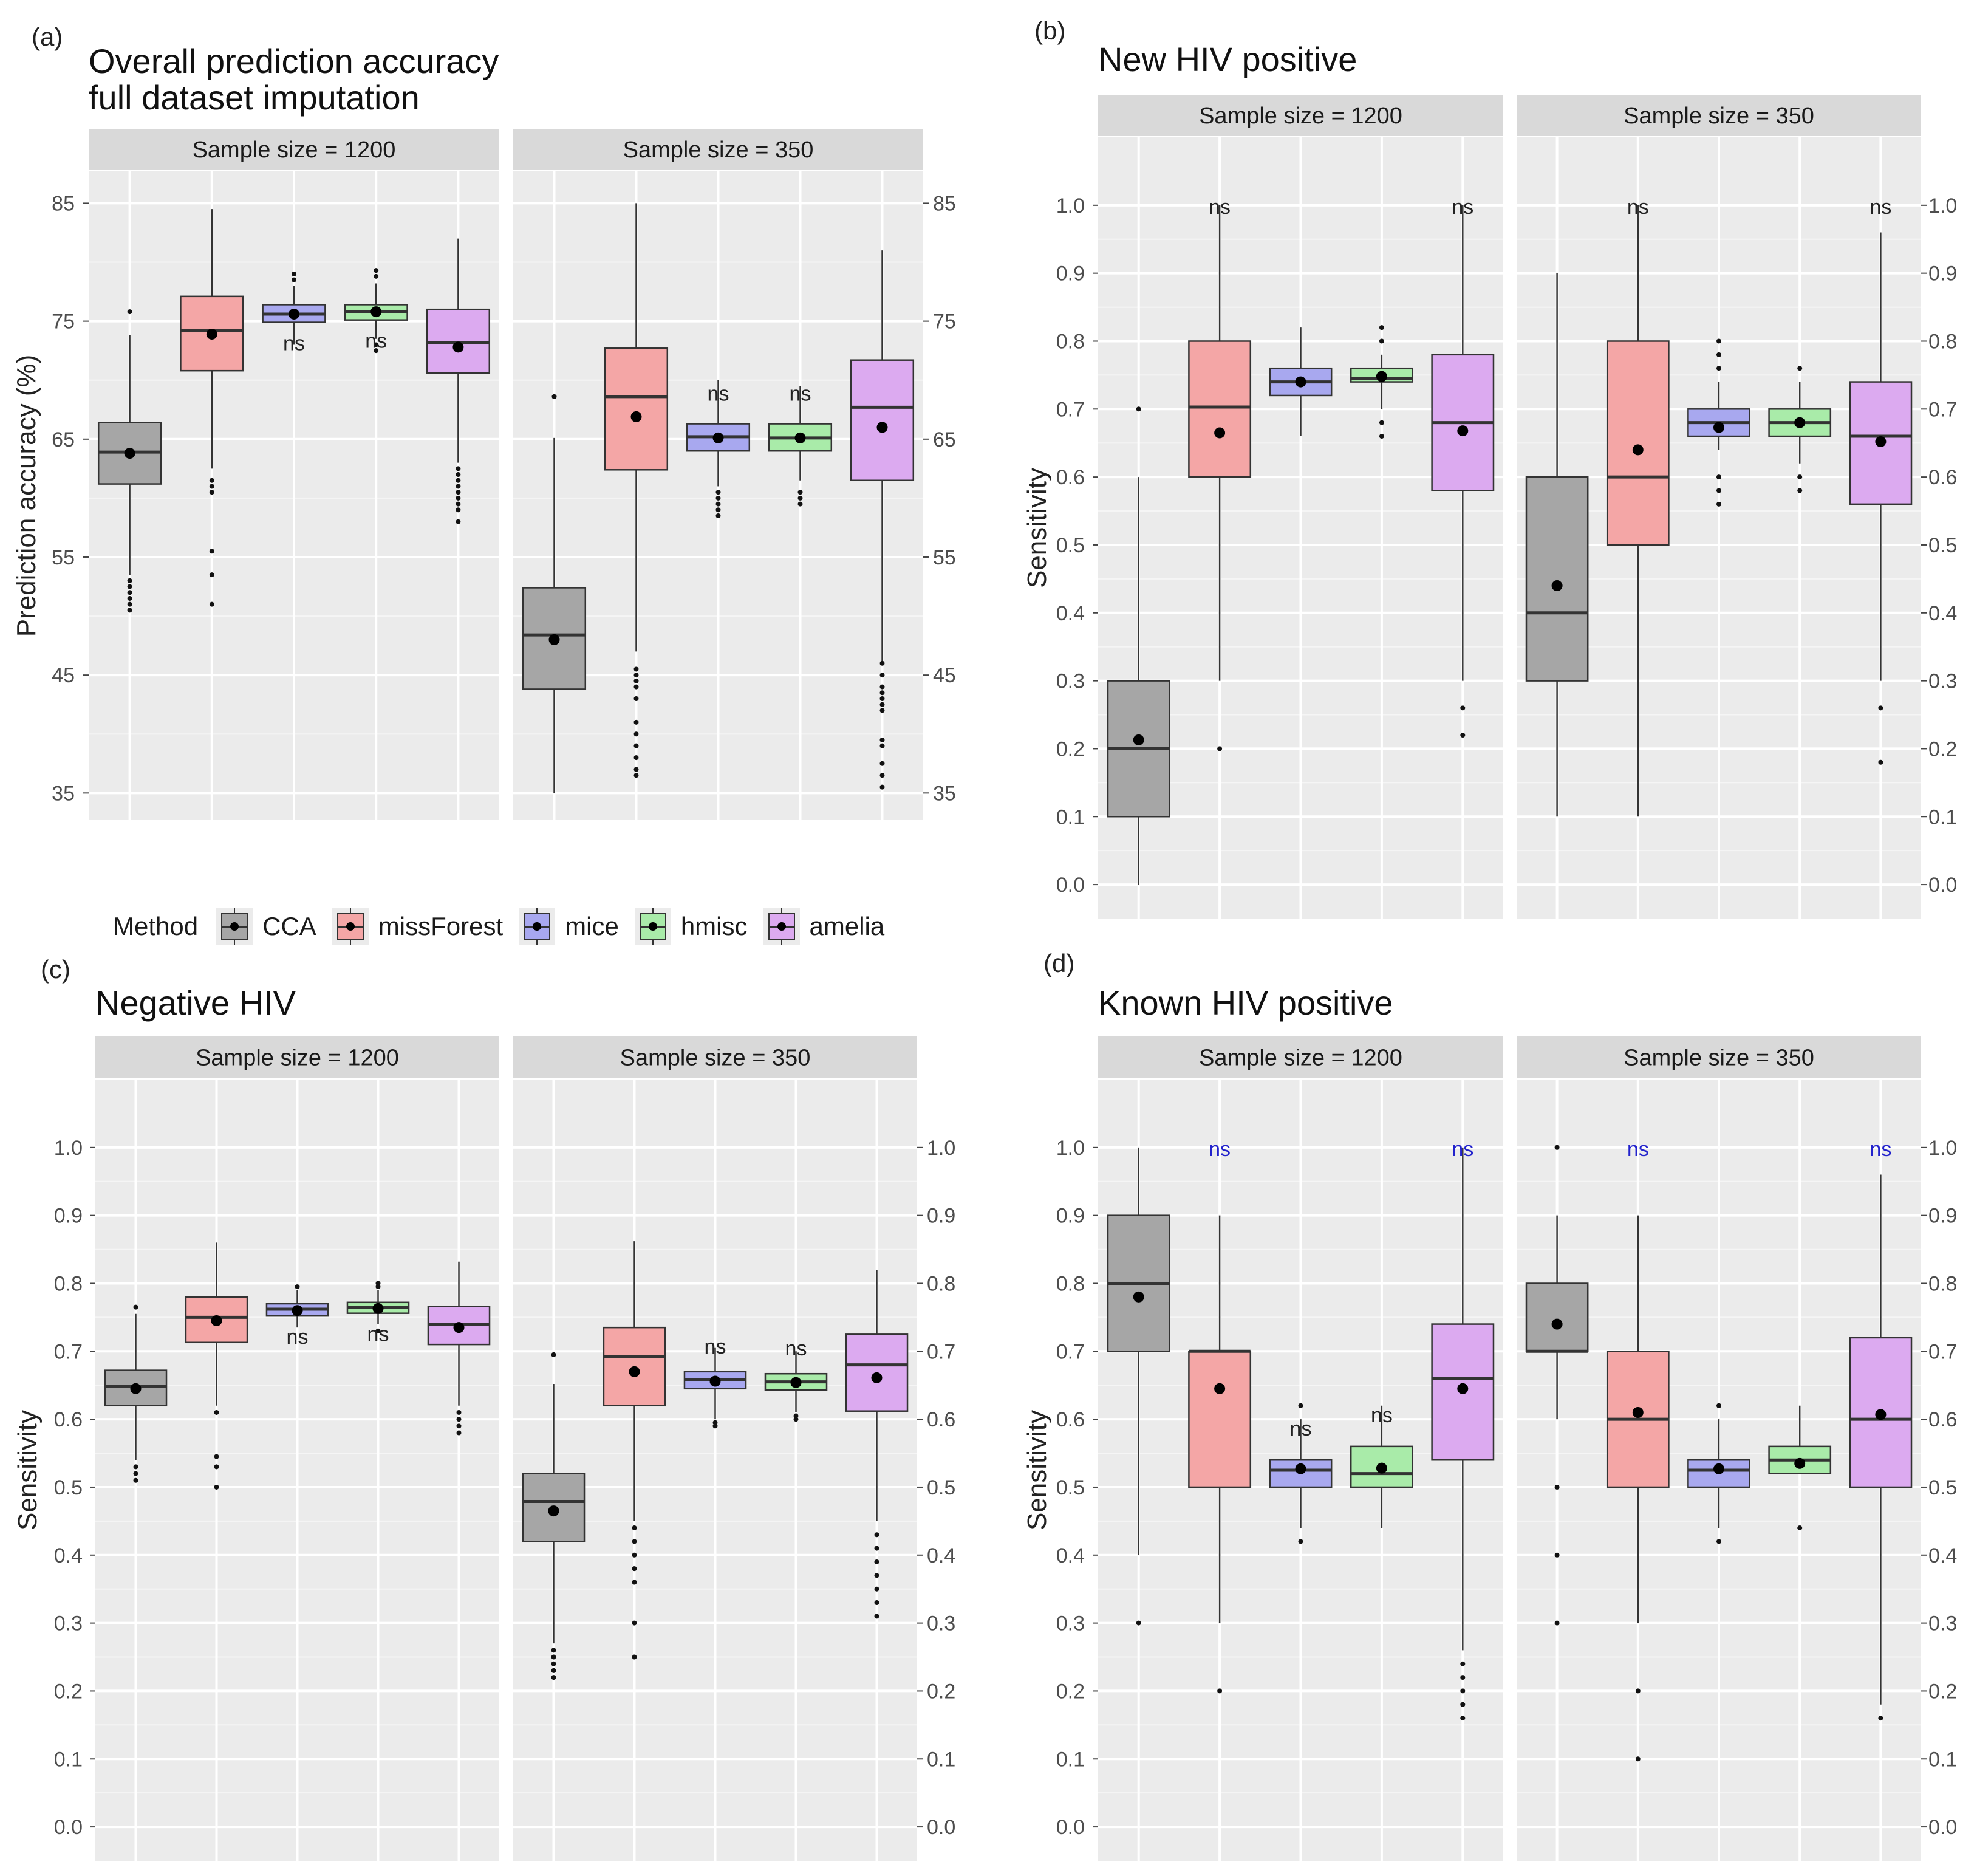 The width and height of the screenshot is (1977, 1876). I want to click on panel-label: (a), so click(47, 36).